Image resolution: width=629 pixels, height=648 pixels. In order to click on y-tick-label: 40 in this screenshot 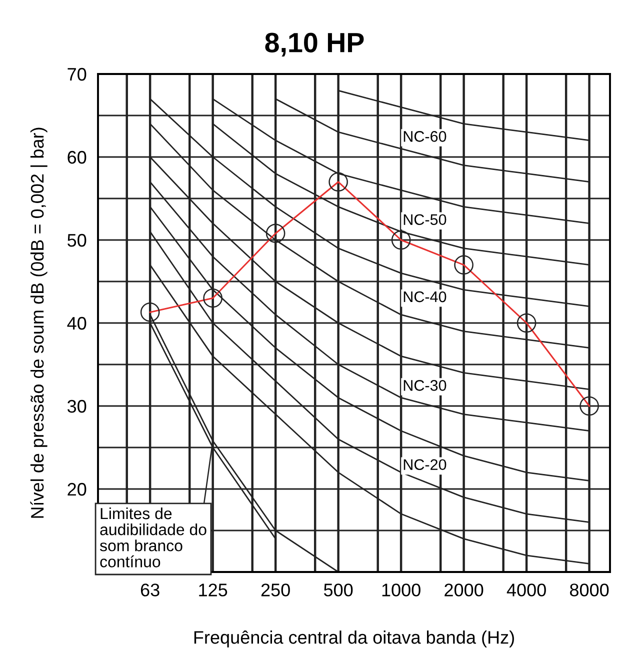, I will do `click(76, 323)`.